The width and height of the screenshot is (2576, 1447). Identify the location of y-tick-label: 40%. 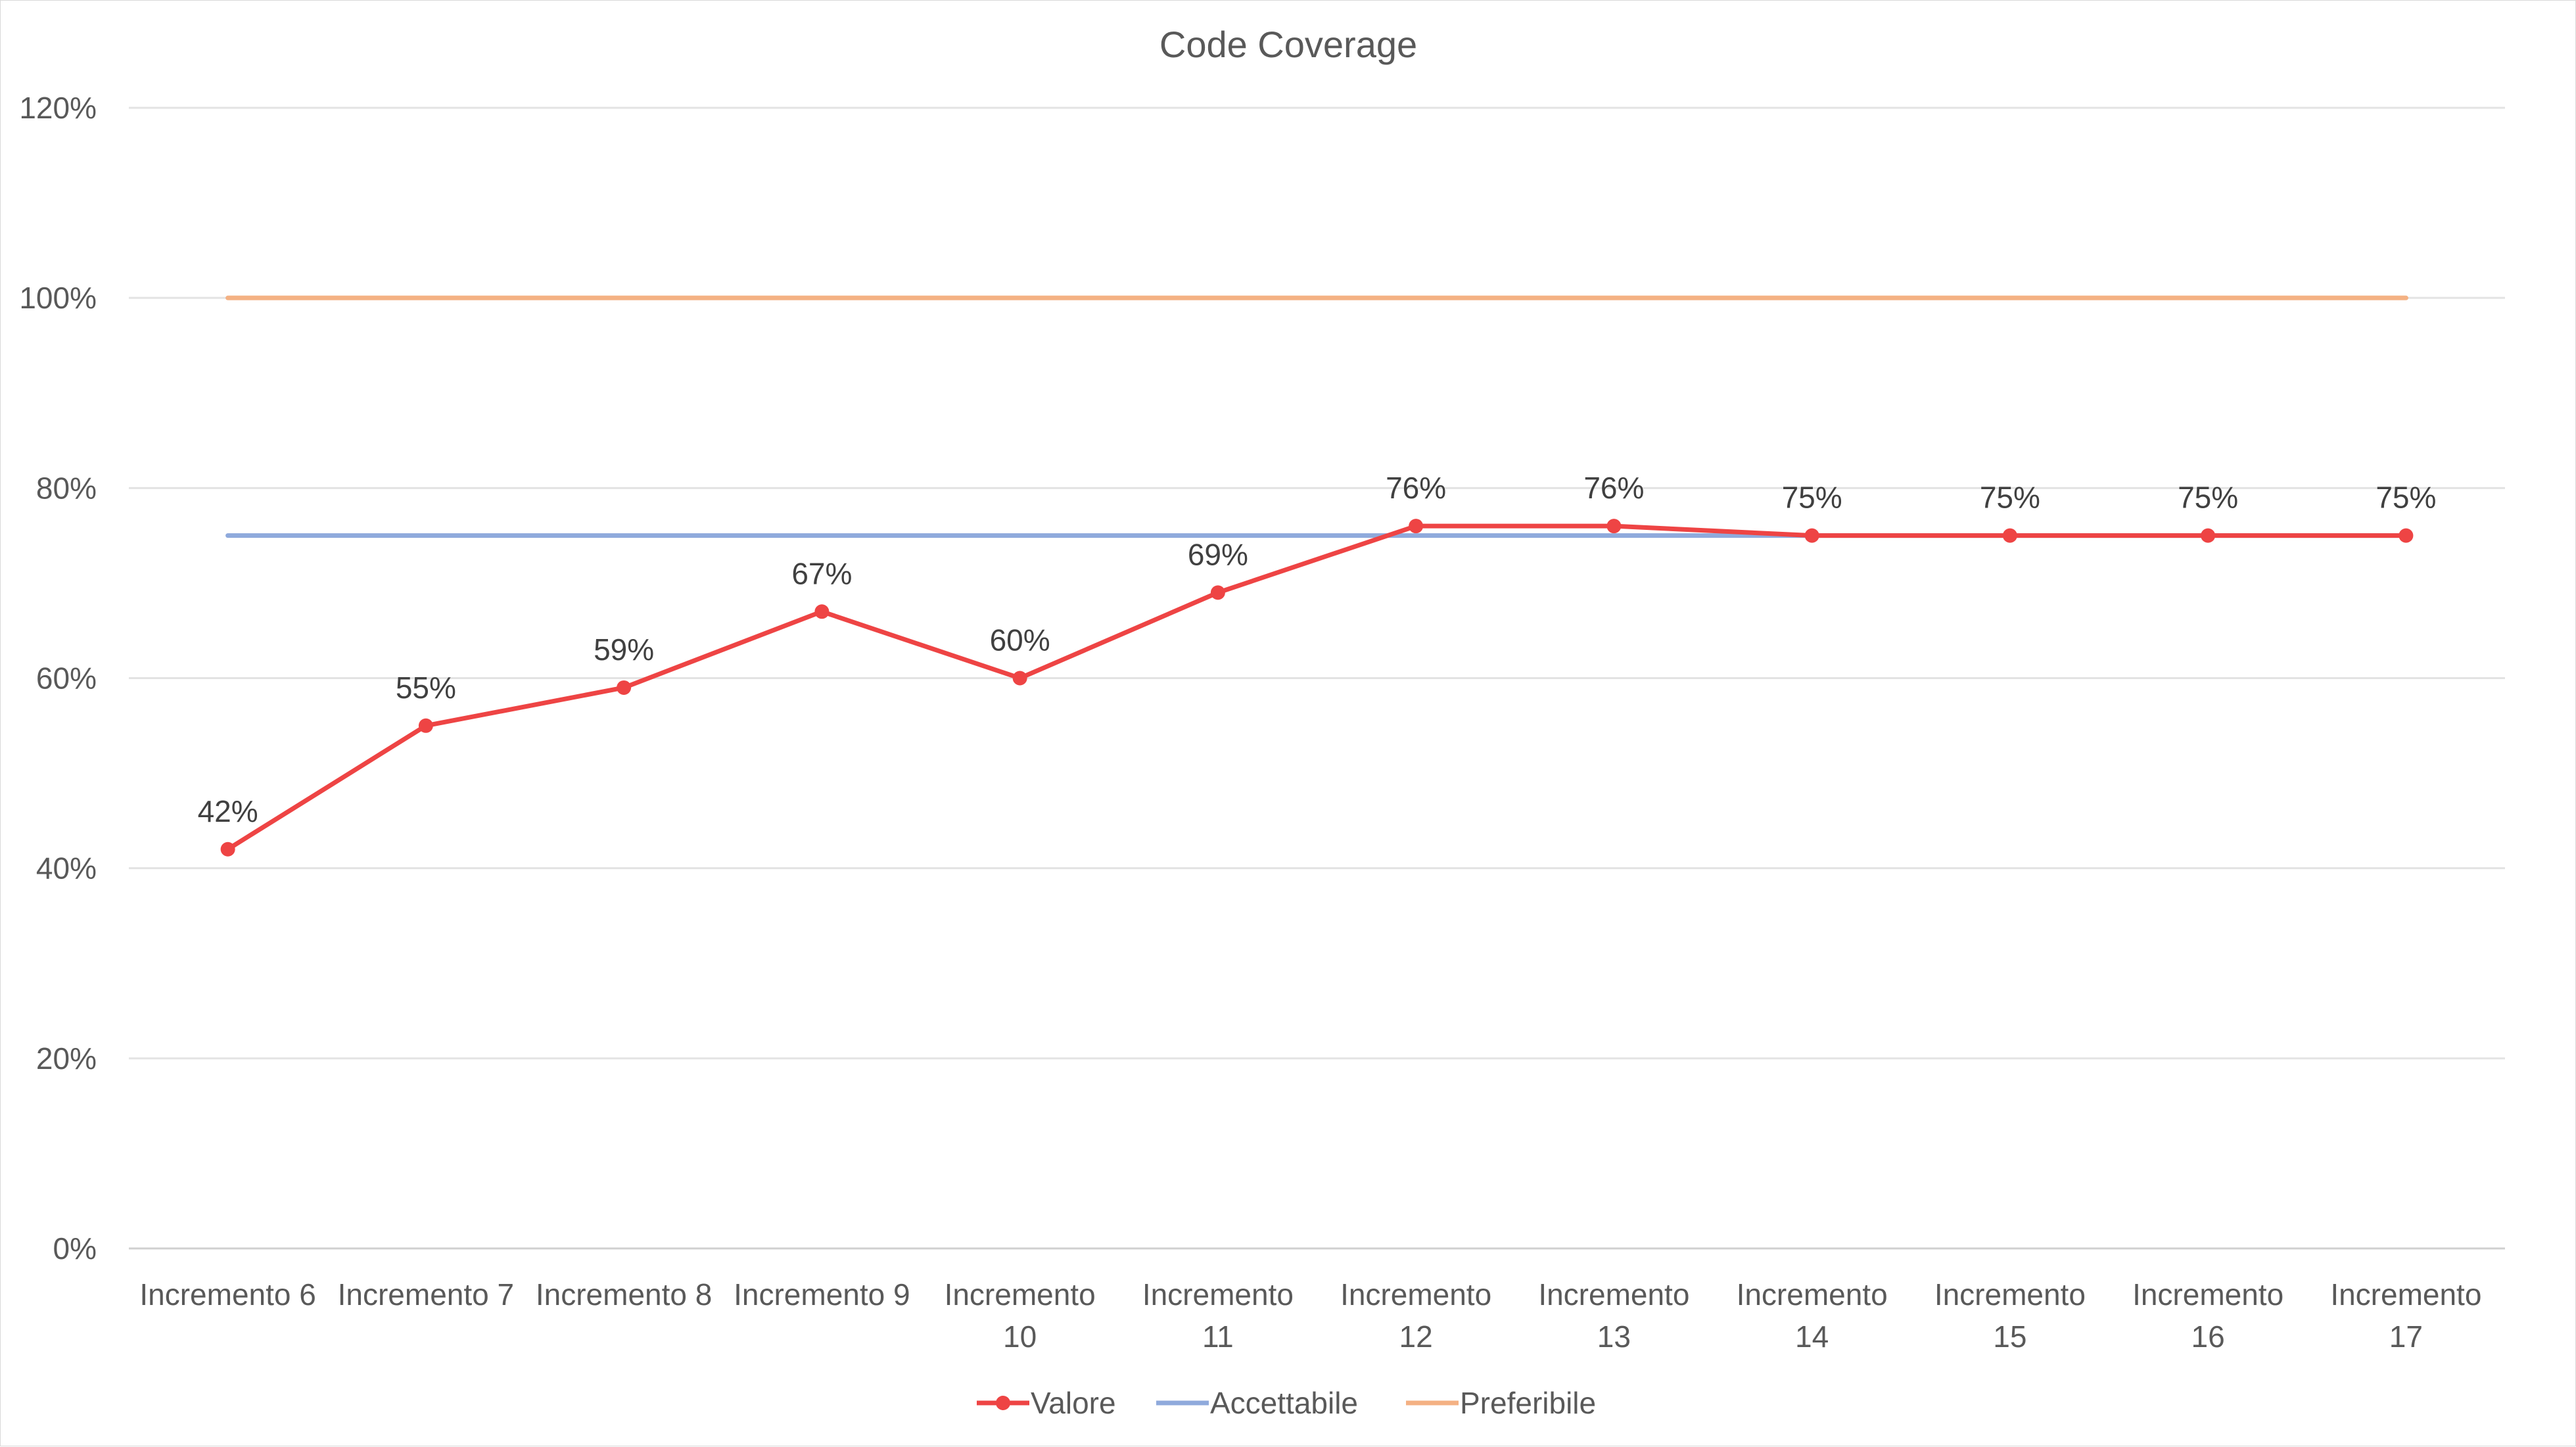
(66, 868).